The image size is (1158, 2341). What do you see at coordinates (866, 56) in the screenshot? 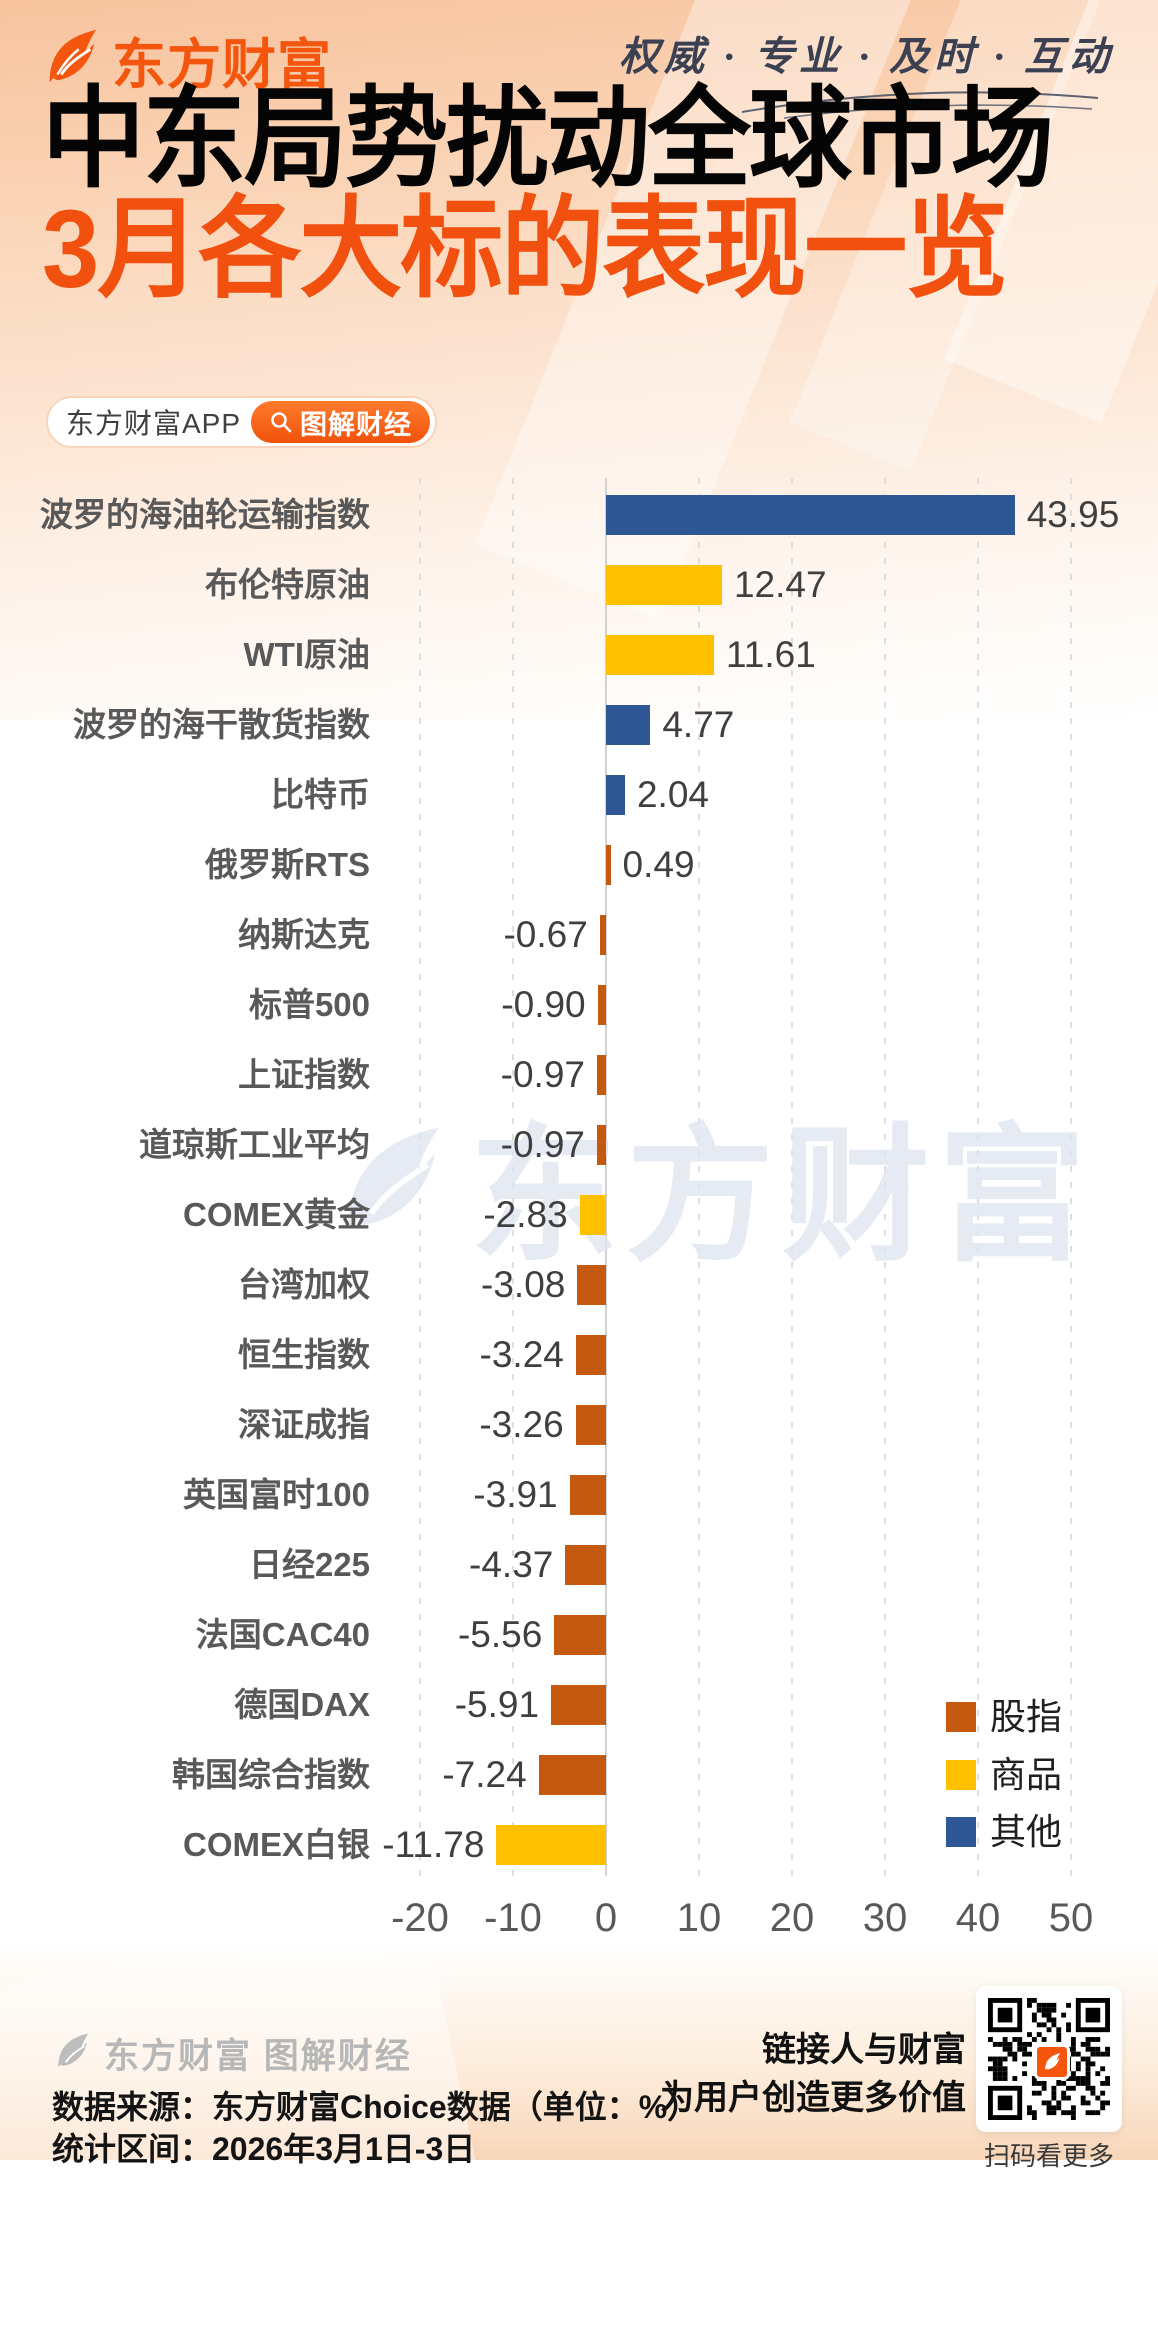
I see `brand-tagline: 权威 · 专业 · 及时 · 互动` at bounding box center [866, 56].